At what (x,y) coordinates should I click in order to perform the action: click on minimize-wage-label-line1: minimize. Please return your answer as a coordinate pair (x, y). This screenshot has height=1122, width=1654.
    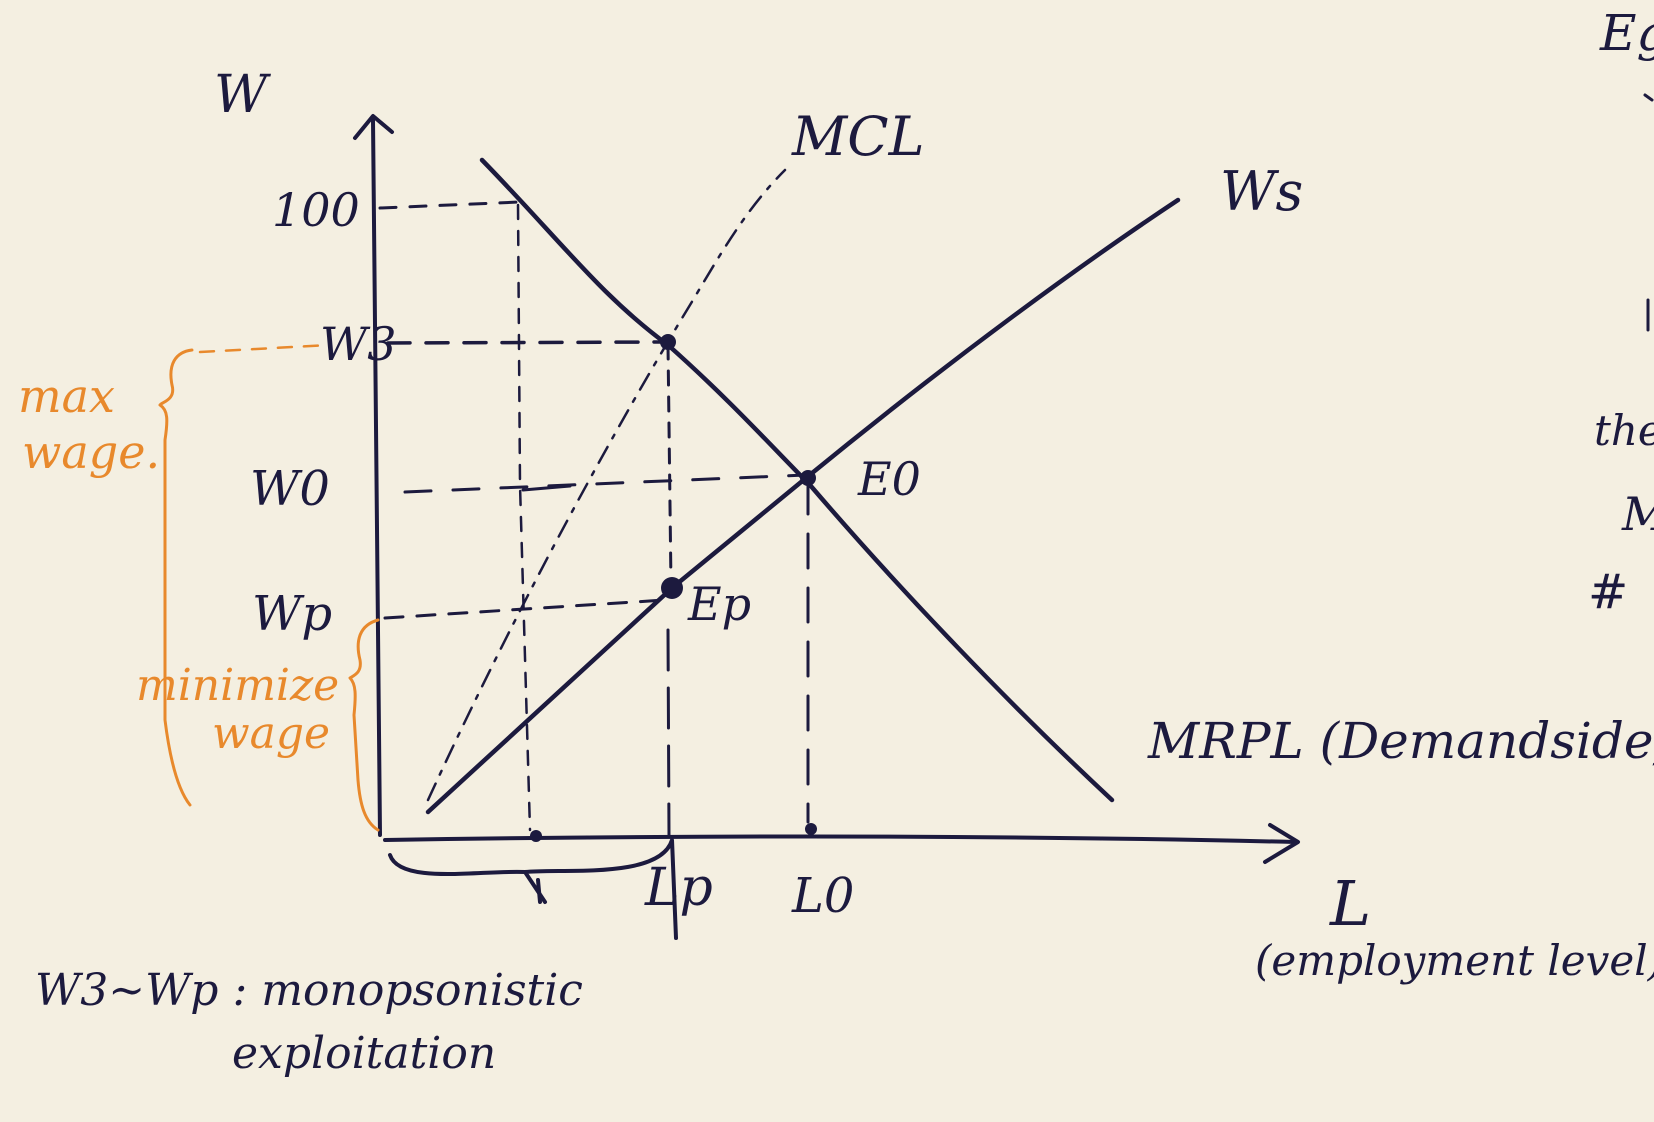
    Looking at the image, I should click on (237, 685).